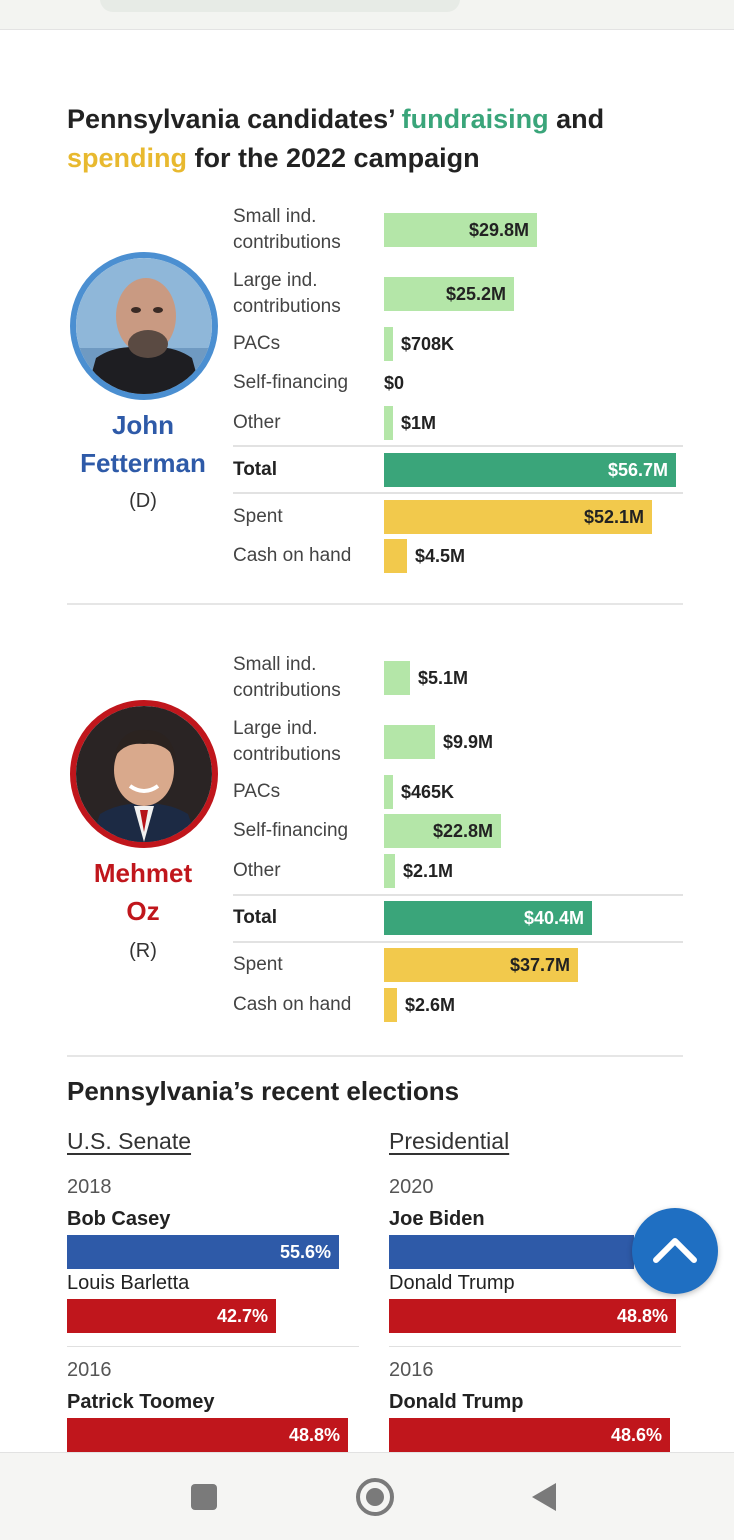 This screenshot has height=1540, width=734. Describe the element at coordinates (171, 1316) in the screenshot. I see `election-bar: 42.7%` at that location.